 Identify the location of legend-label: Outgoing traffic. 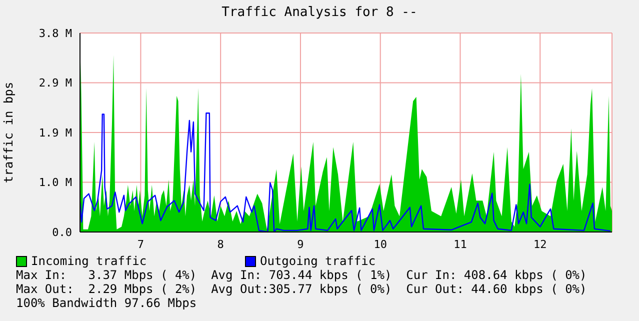
(318, 261).